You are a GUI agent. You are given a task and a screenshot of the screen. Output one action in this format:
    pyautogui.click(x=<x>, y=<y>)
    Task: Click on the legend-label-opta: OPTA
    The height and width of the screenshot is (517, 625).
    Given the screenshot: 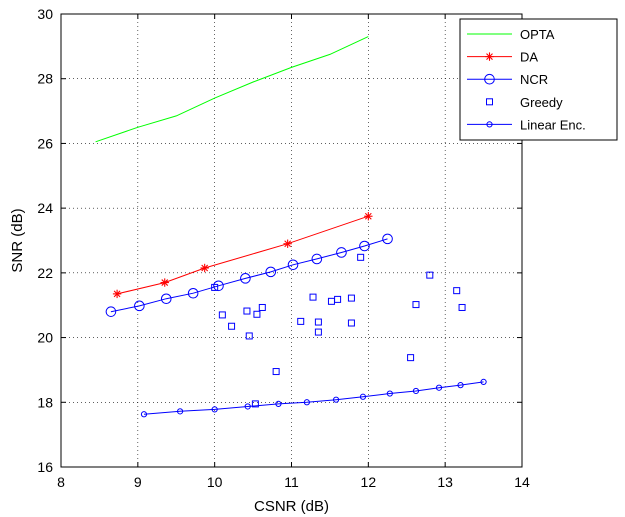 What is the action you would take?
    pyautogui.click(x=537, y=34)
    